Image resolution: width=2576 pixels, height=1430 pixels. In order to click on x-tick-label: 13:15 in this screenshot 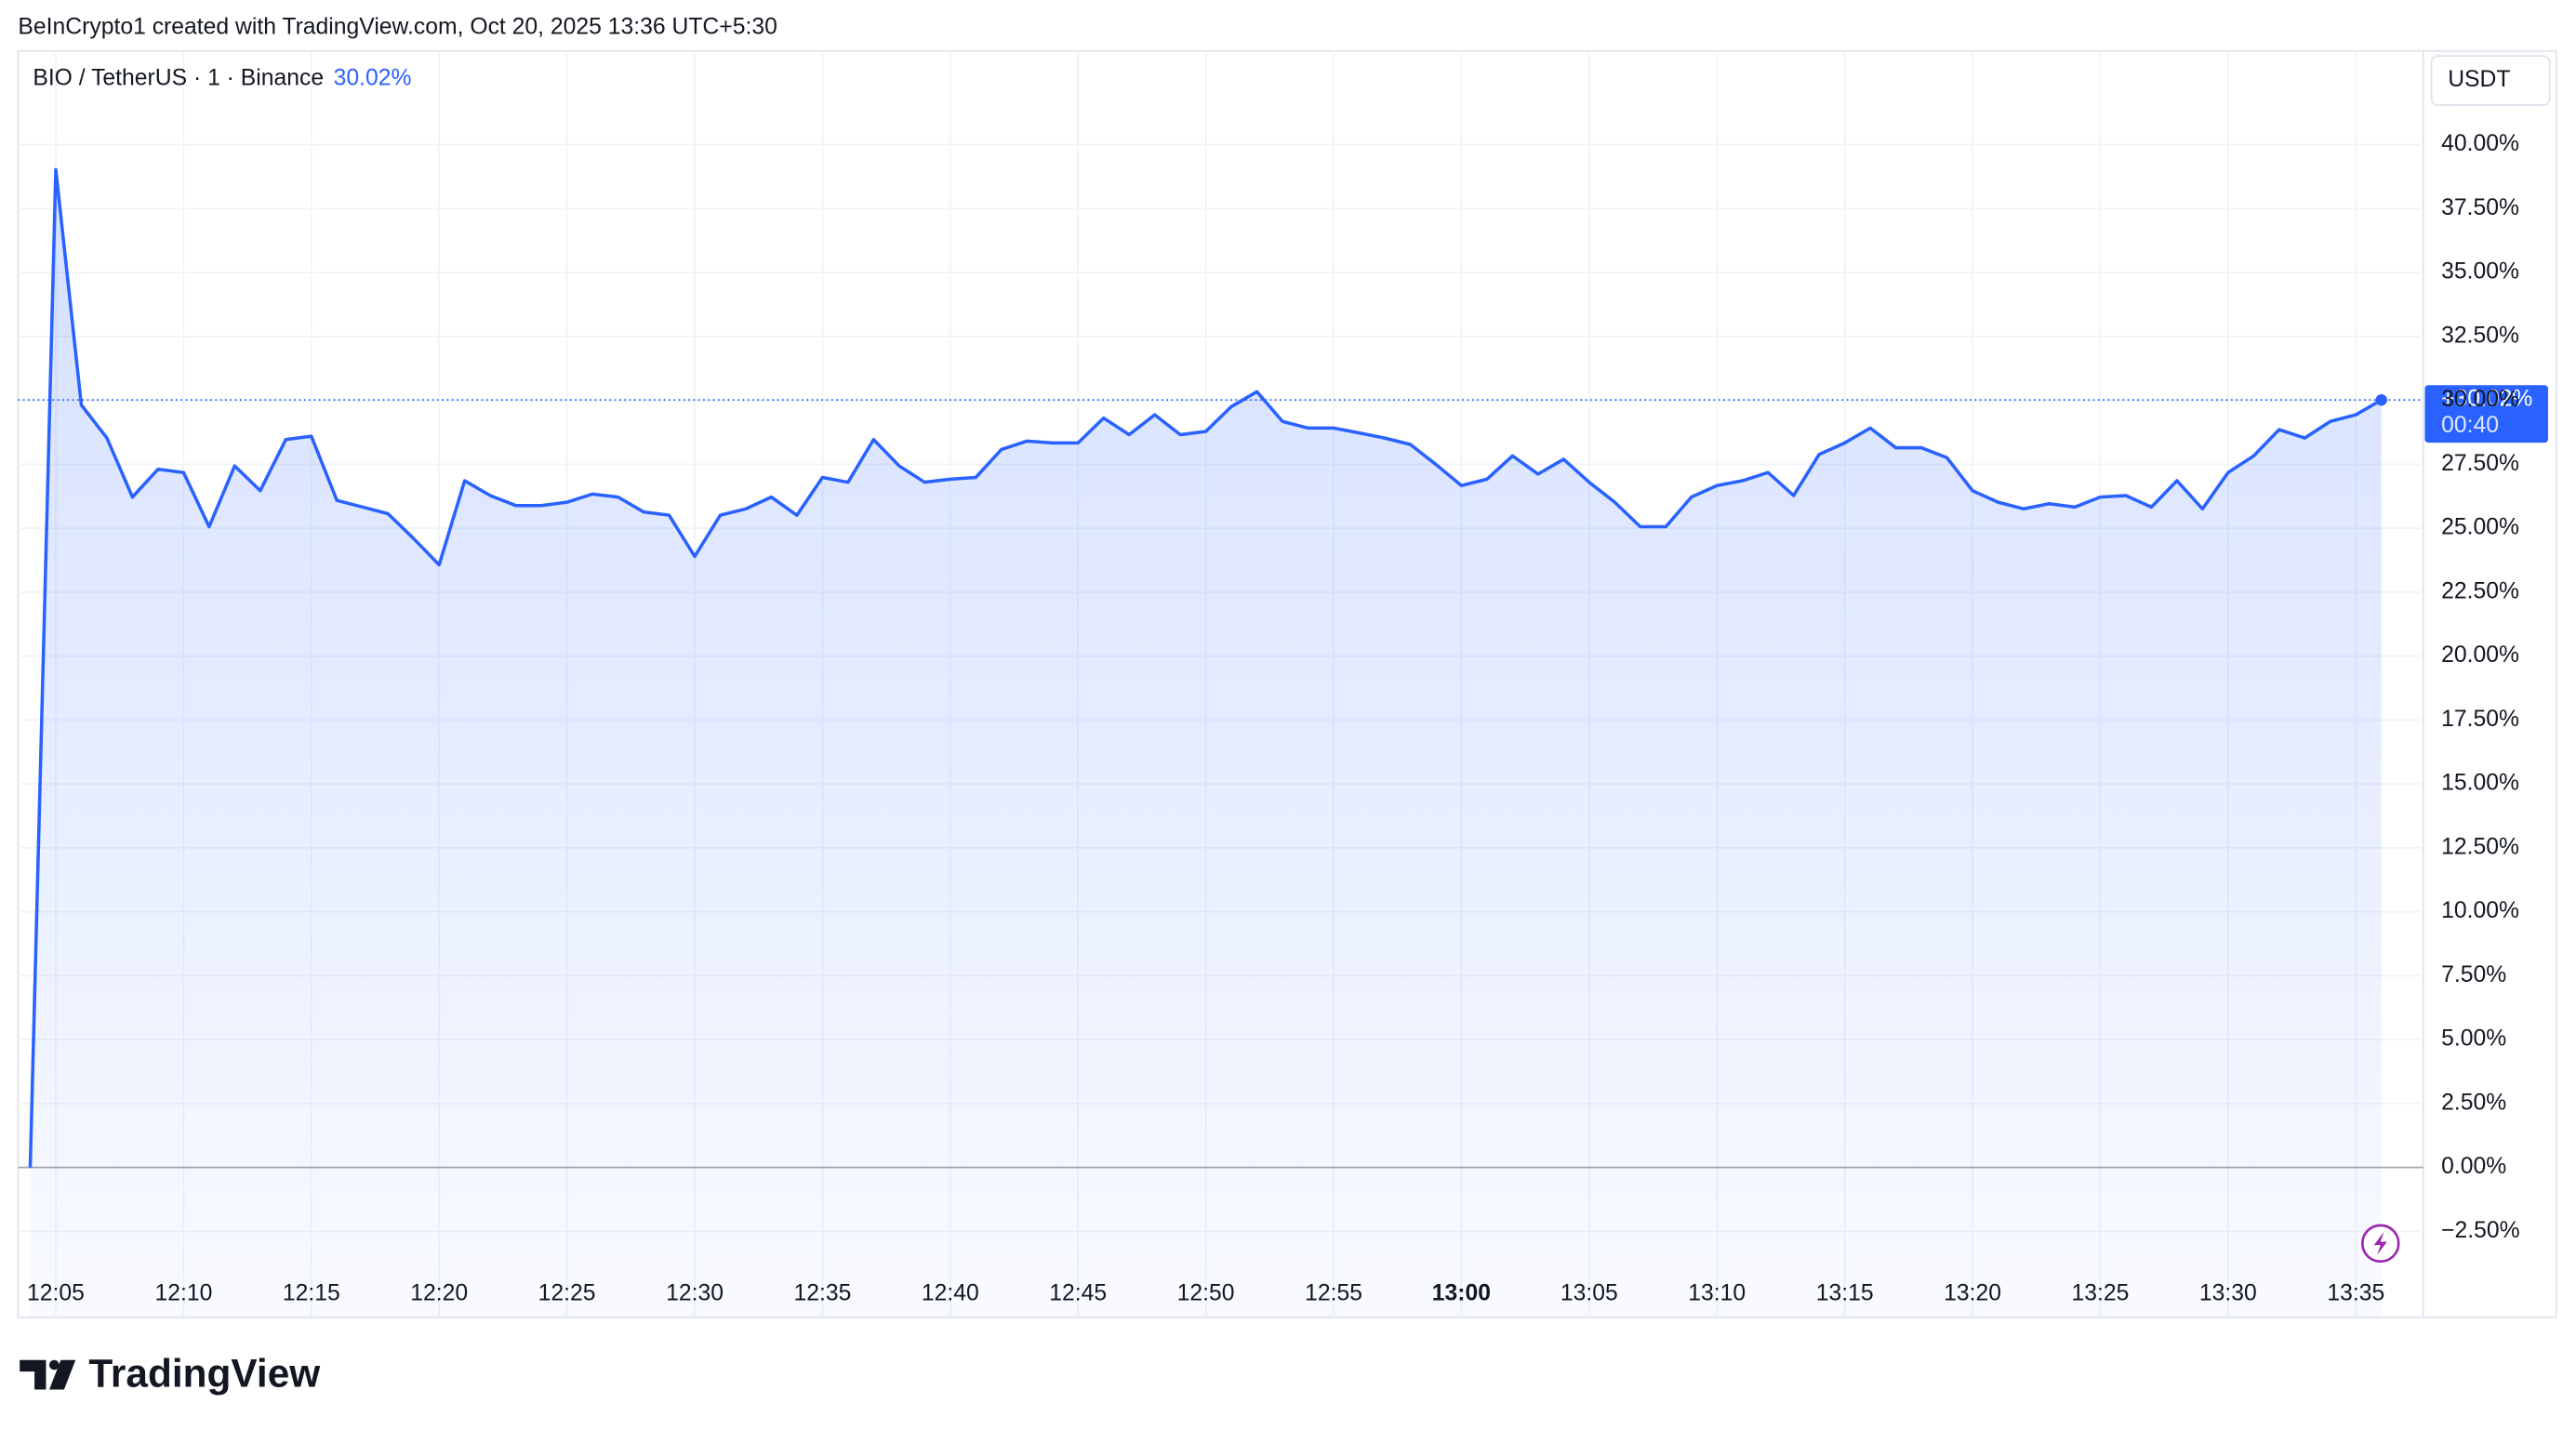, I will do `click(1845, 1293)`.